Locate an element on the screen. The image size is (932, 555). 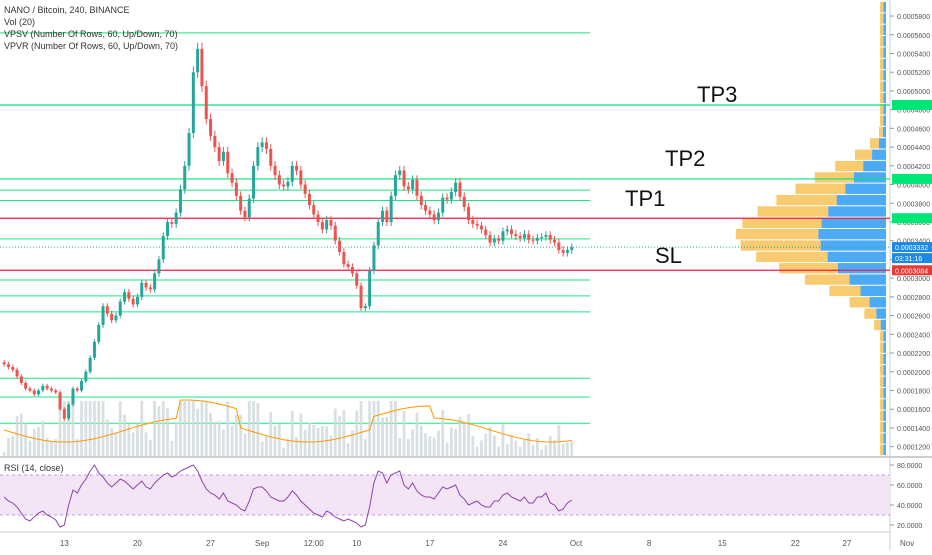
rsi-indicator-label: RSI (14, close) is located at coordinates (34, 468).